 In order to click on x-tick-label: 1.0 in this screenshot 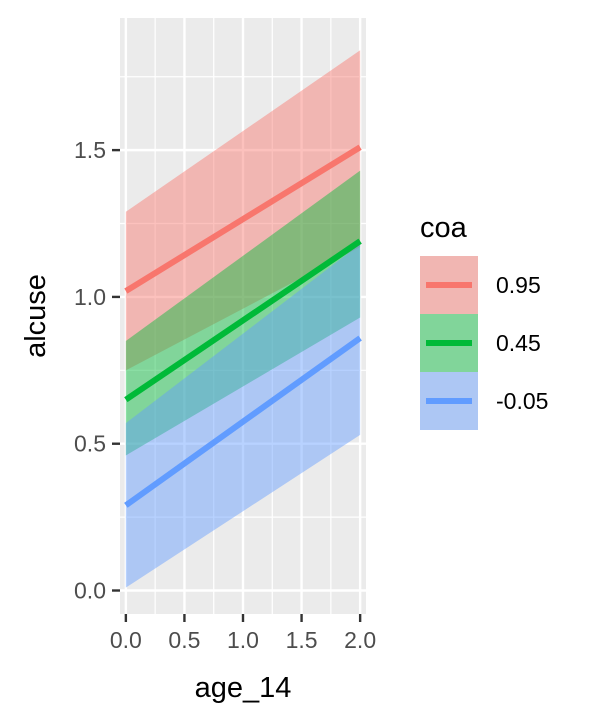, I will do `click(243, 640)`.